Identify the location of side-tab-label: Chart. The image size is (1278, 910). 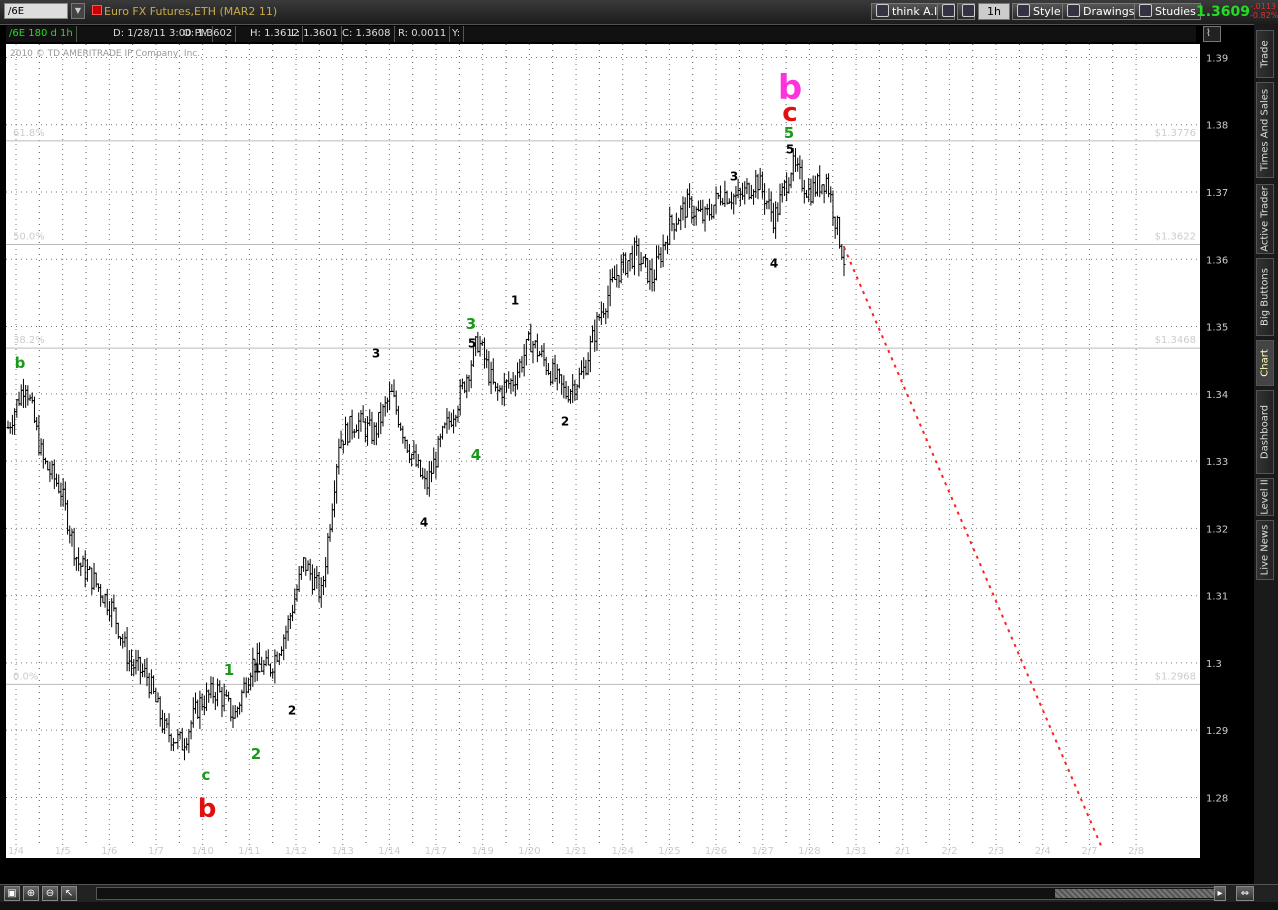
(1265, 363).